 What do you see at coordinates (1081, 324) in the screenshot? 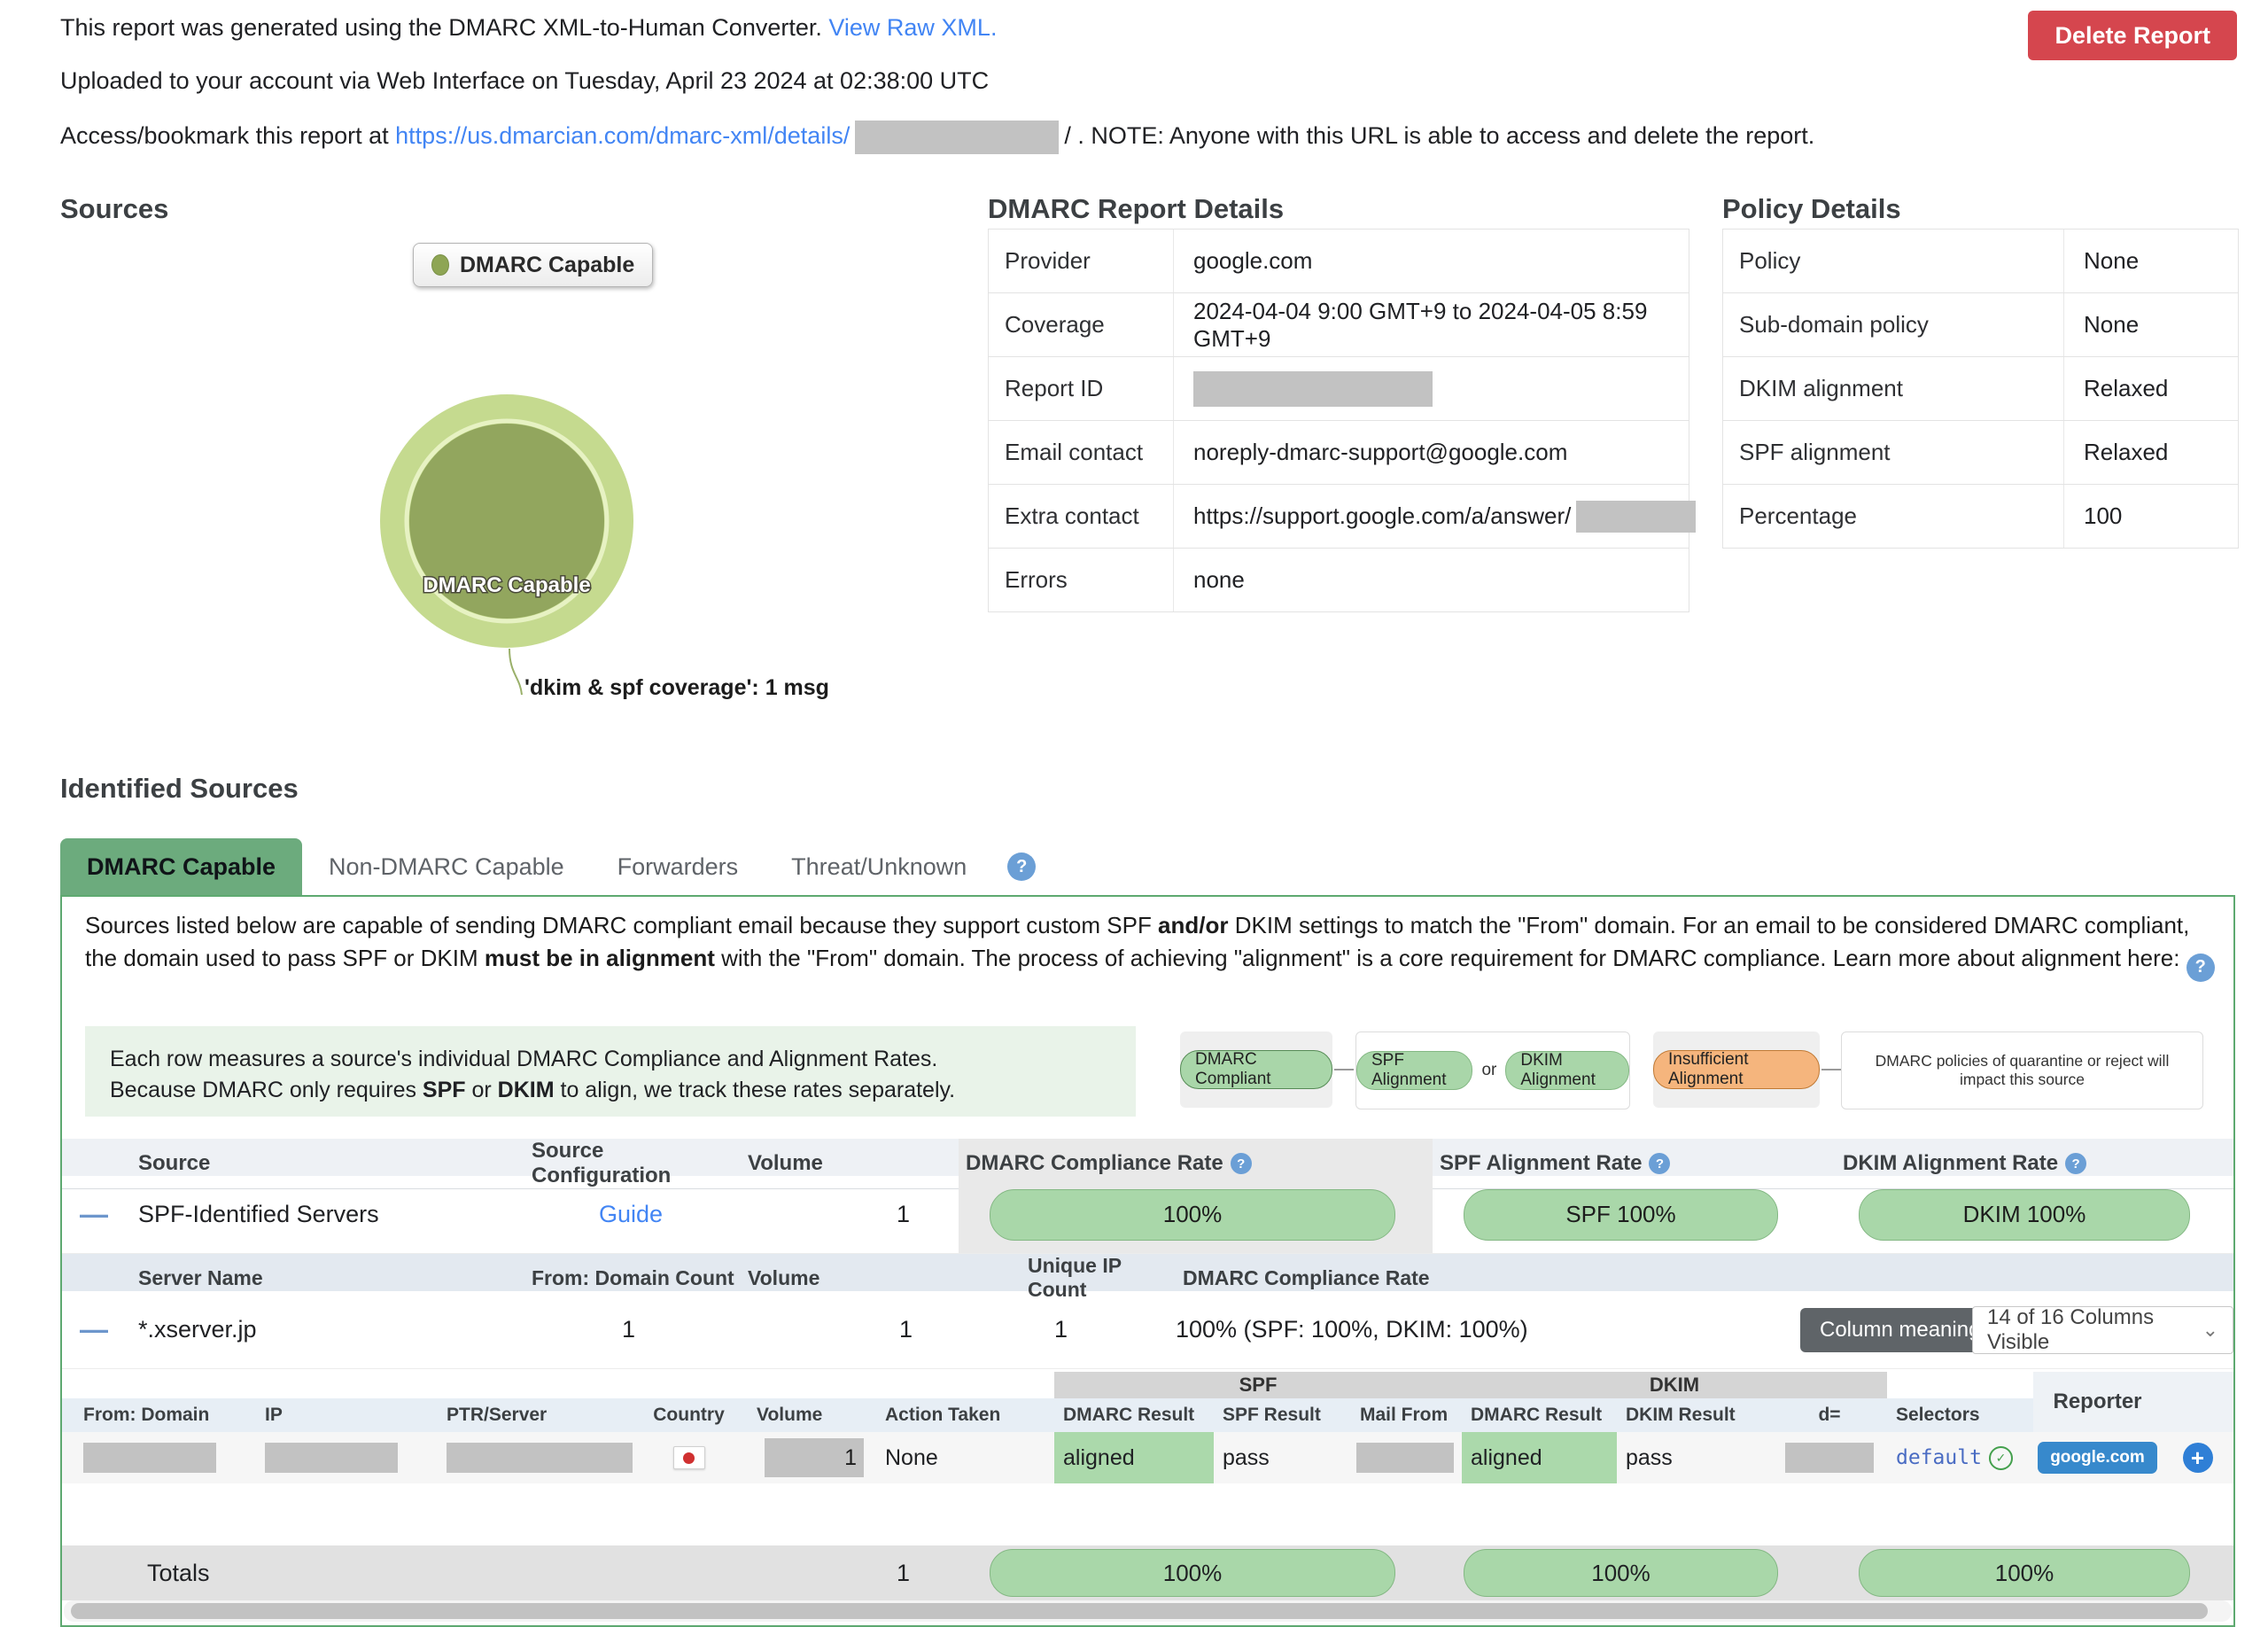
I see `row-label: Coverage` at bounding box center [1081, 324].